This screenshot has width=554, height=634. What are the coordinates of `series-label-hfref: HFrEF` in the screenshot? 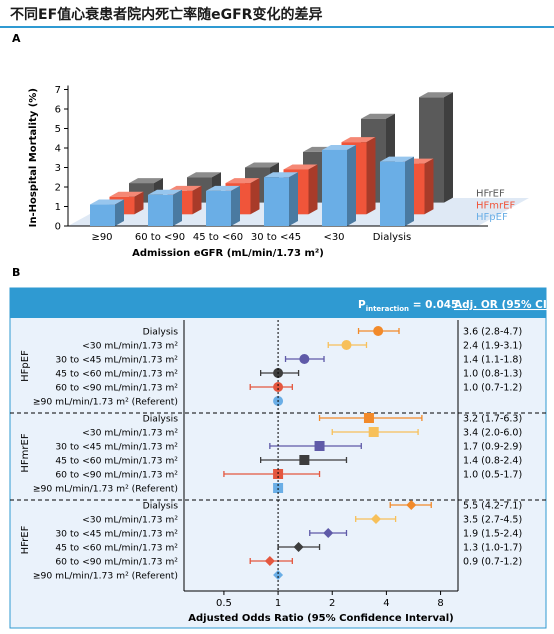 It's located at (490, 194).